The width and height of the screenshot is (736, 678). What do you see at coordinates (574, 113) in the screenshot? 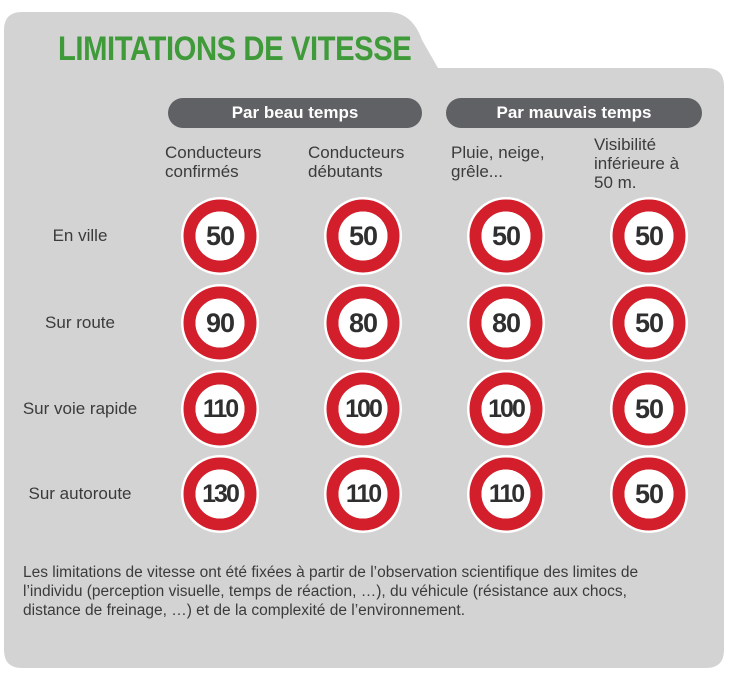
I see `group-header-bad-weather: Par mauvais temps` at bounding box center [574, 113].